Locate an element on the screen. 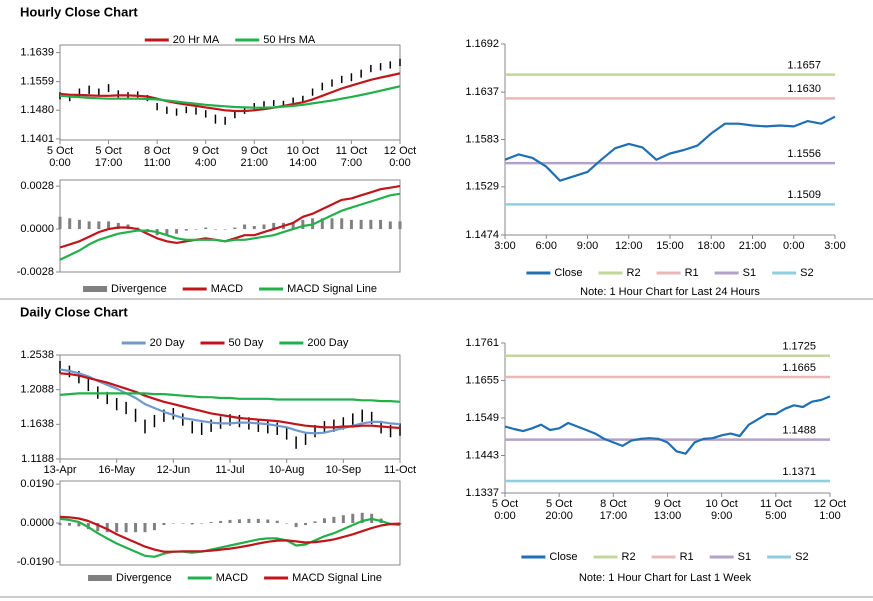 This screenshot has height=601, width=873. x-tick-label: 8 Oct 11:00 is located at coordinates (157, 157).